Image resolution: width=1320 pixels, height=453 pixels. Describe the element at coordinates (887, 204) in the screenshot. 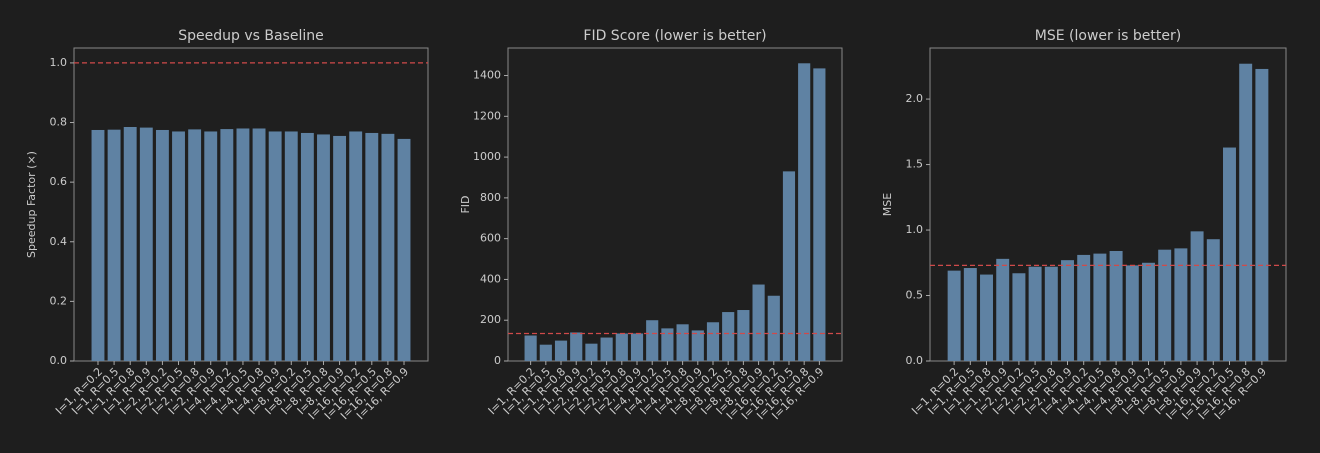

I see `y-axis-label: MSE` at that location.